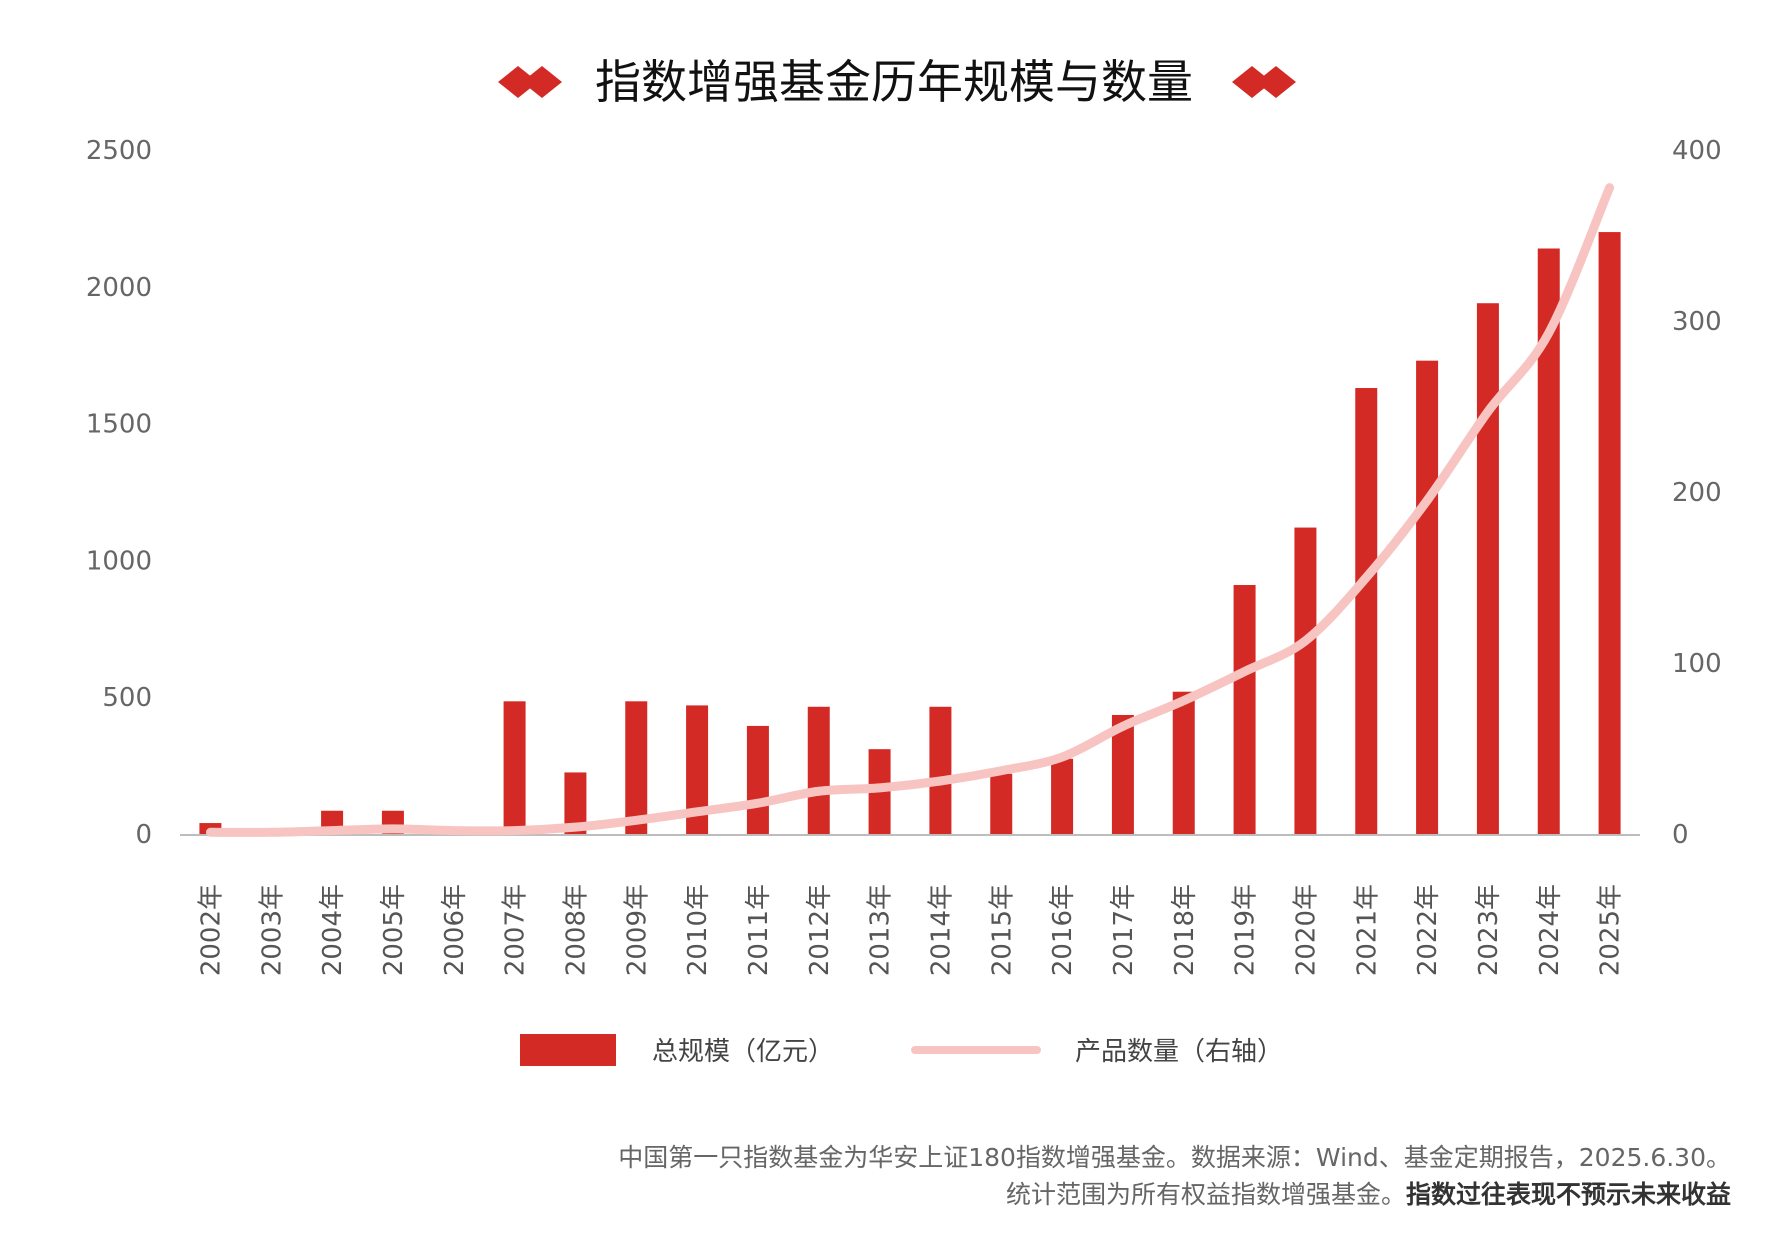 The image size is (1789, 1242). I want to click on y-axis-right: 0 100 200 300 400, so click(1697, 493).